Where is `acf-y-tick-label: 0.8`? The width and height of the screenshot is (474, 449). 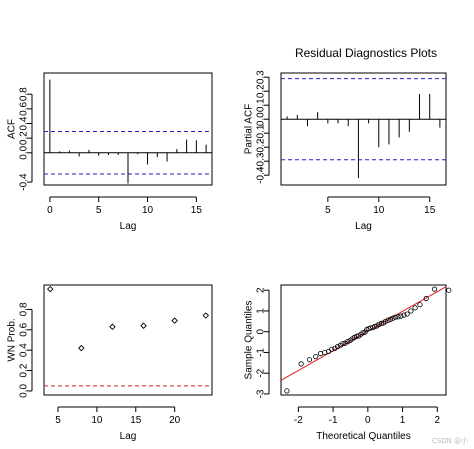
acf-y-tick-label: 0.8 is located at coordinates (24, 94).